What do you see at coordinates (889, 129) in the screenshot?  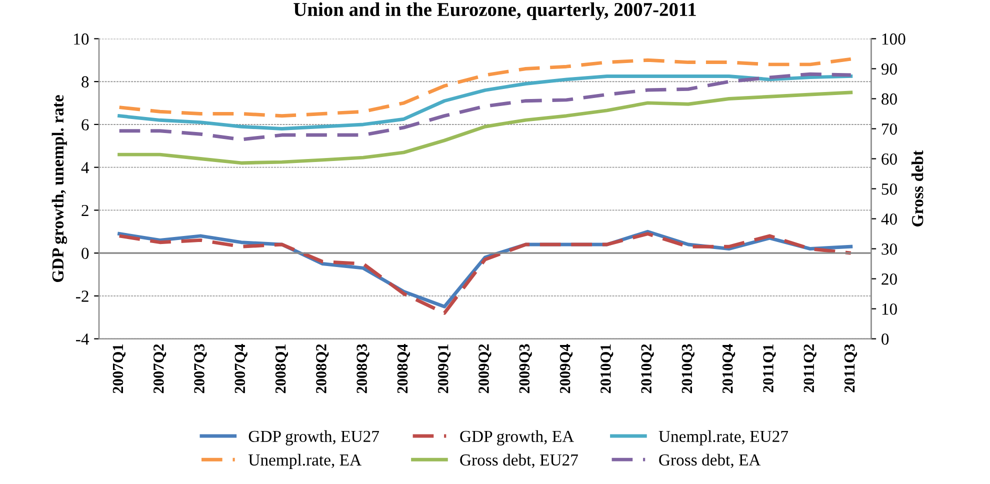 I see `y2-tick-label: 70` at bounding box center [889, 129].